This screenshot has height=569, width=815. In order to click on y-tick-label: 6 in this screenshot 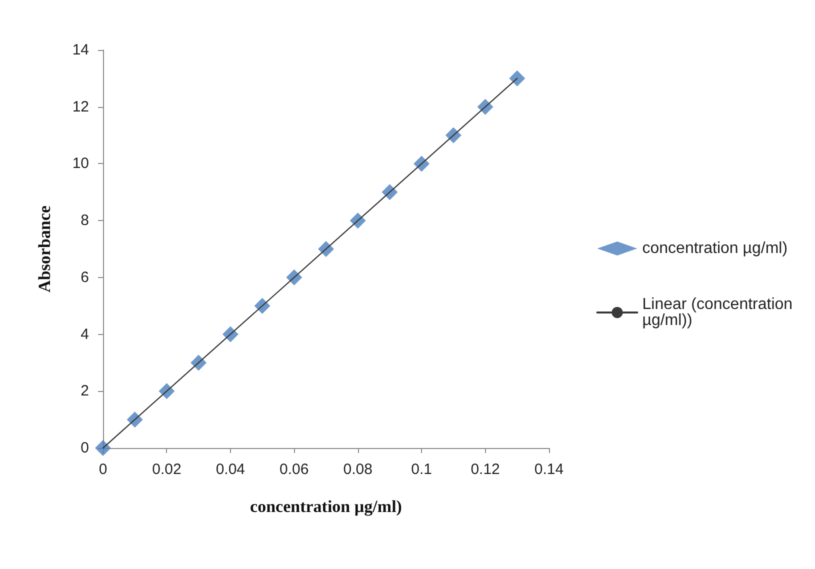, I will do `click(84, 277)`.